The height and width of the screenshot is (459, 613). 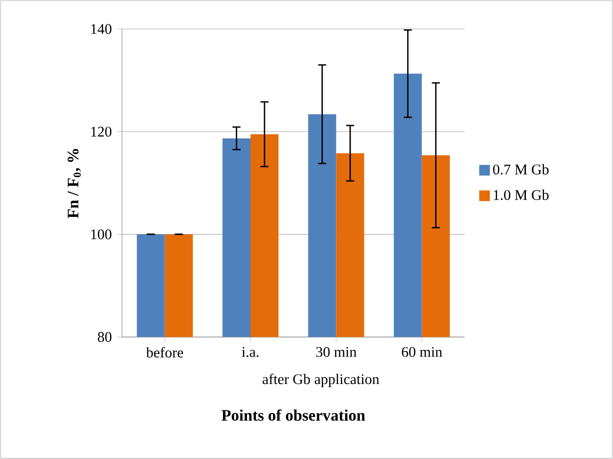 What do you see at coordinates (521, 169) in the screenshot?
I see `legend-label: 0.7 M Gb` at bounding box center [521, 169].